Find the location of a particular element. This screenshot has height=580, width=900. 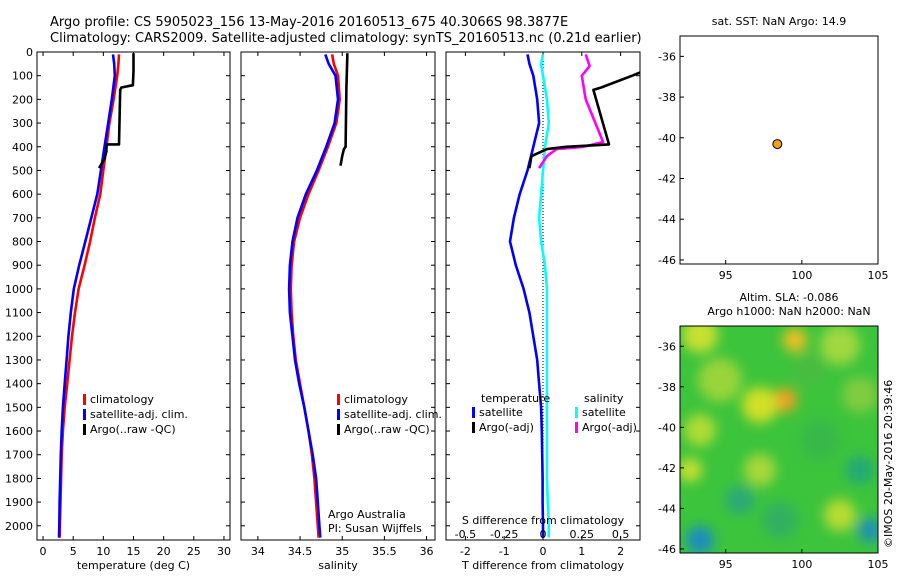

y-tick-label: 400 is located at coordinates (22, 147).